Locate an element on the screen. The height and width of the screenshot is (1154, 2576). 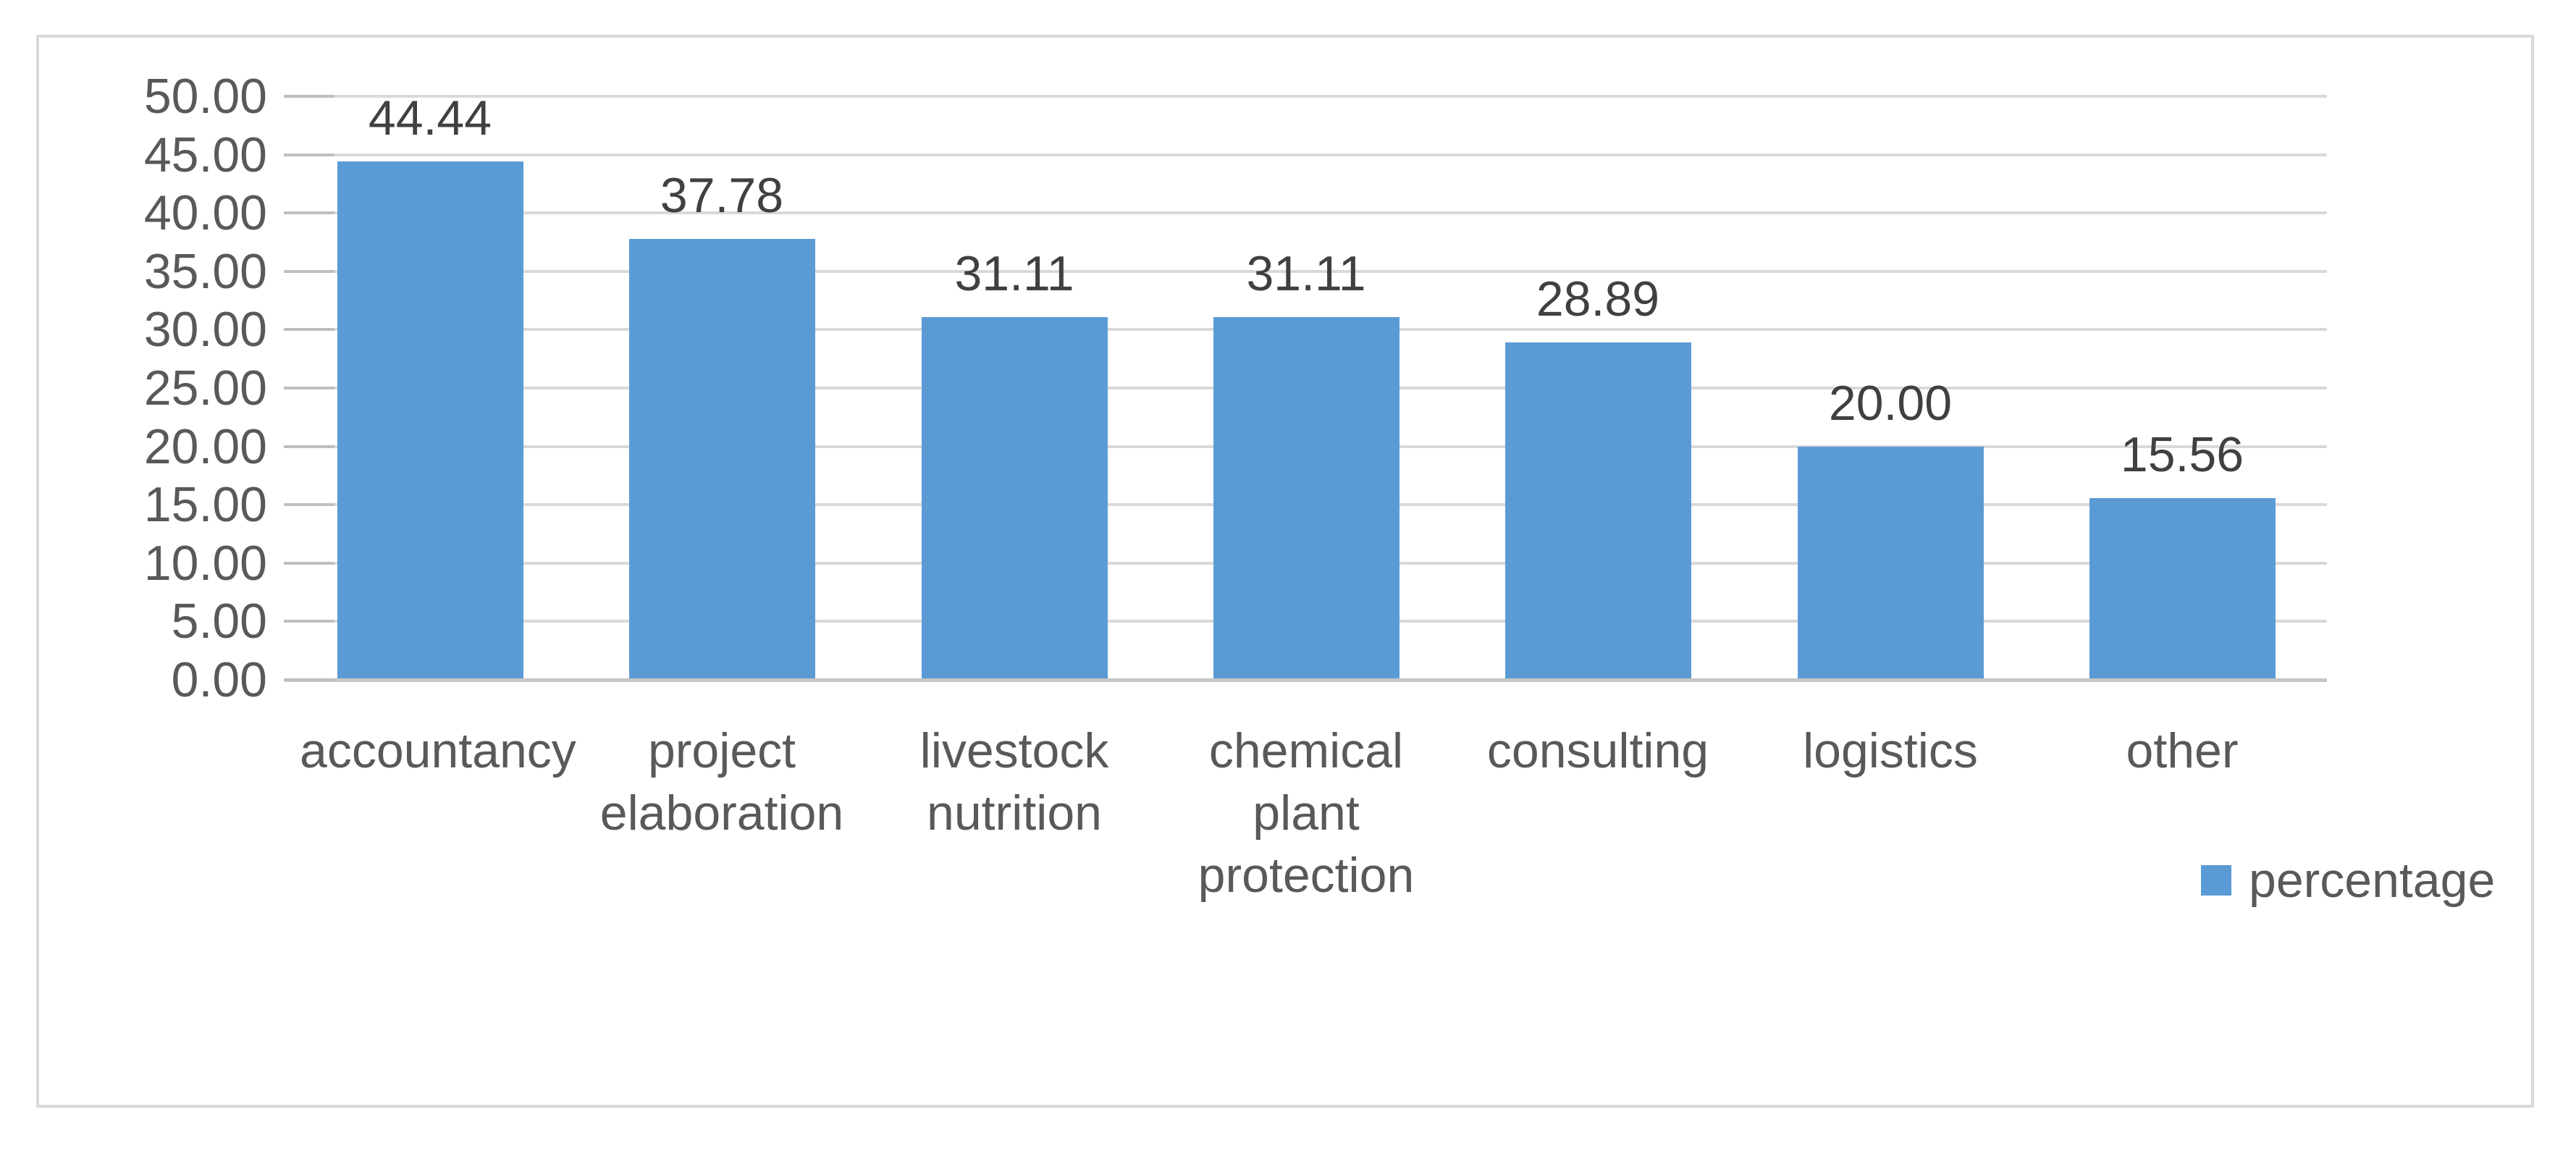
category-label: livestock nutrition is located at coordinates (1014, 782).